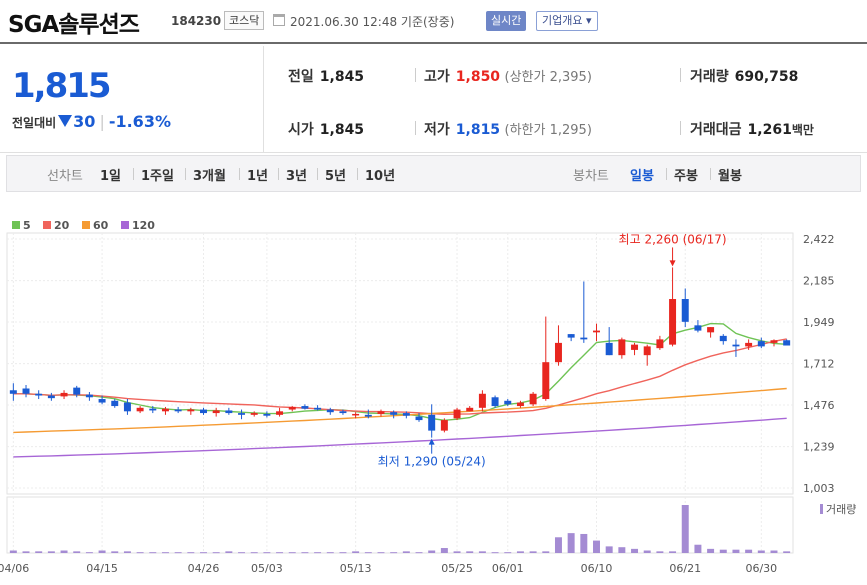  I want to click on tab-5y: 5년, so click(336, 176).